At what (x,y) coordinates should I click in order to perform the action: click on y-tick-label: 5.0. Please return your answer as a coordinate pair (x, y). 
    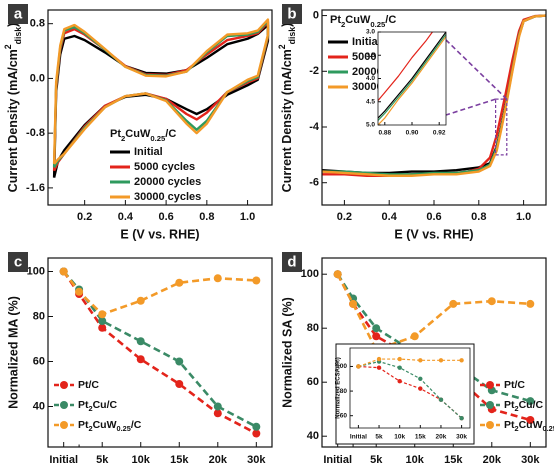
    Looking at the image, I should click on (370, 125).